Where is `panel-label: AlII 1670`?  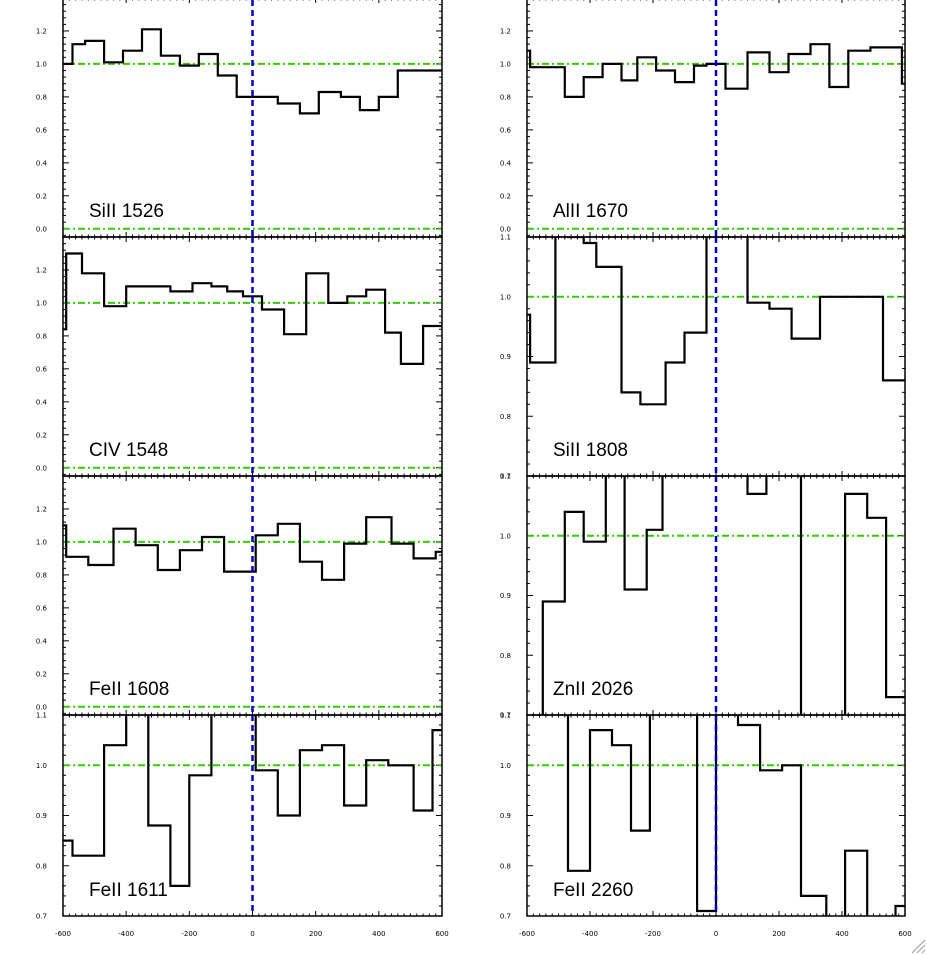 panel-label: AlII 1670 is located at coordinates (590, 211).